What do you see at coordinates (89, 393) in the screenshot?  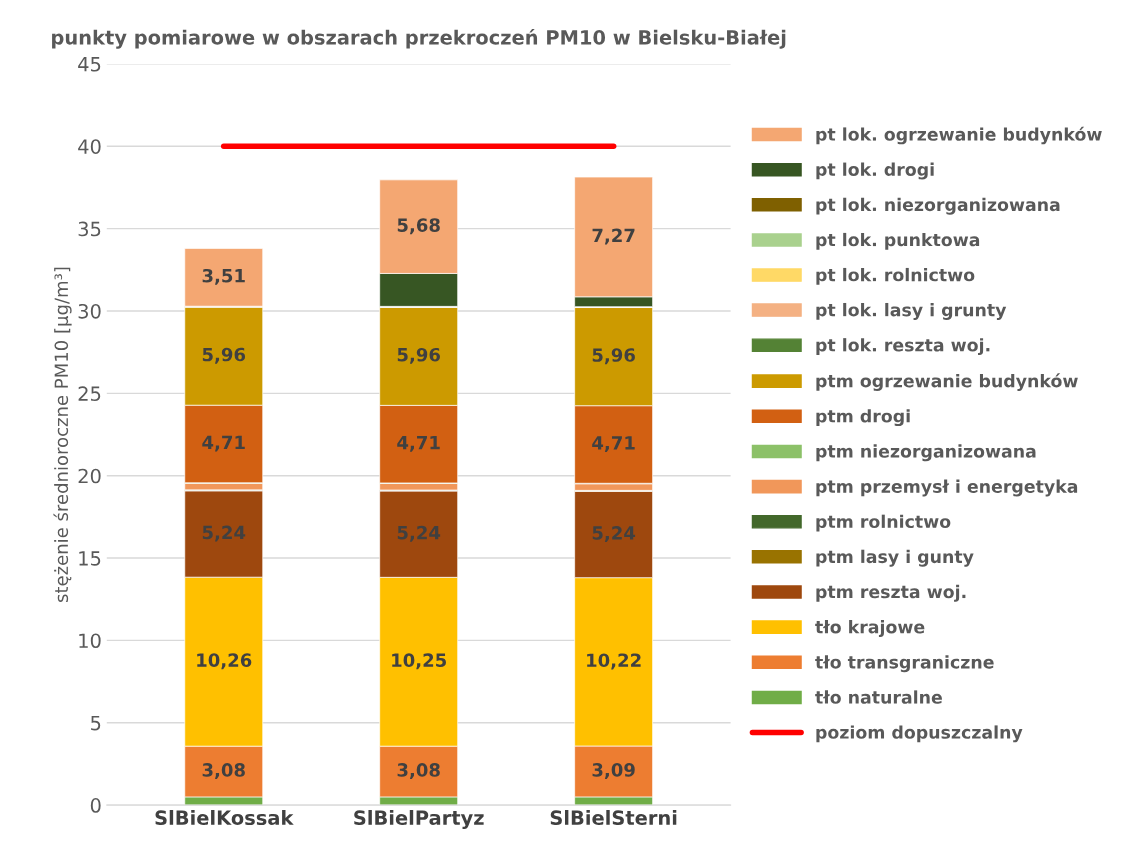 I see `y-tick-label: 25` at bounding box center [89, 393].